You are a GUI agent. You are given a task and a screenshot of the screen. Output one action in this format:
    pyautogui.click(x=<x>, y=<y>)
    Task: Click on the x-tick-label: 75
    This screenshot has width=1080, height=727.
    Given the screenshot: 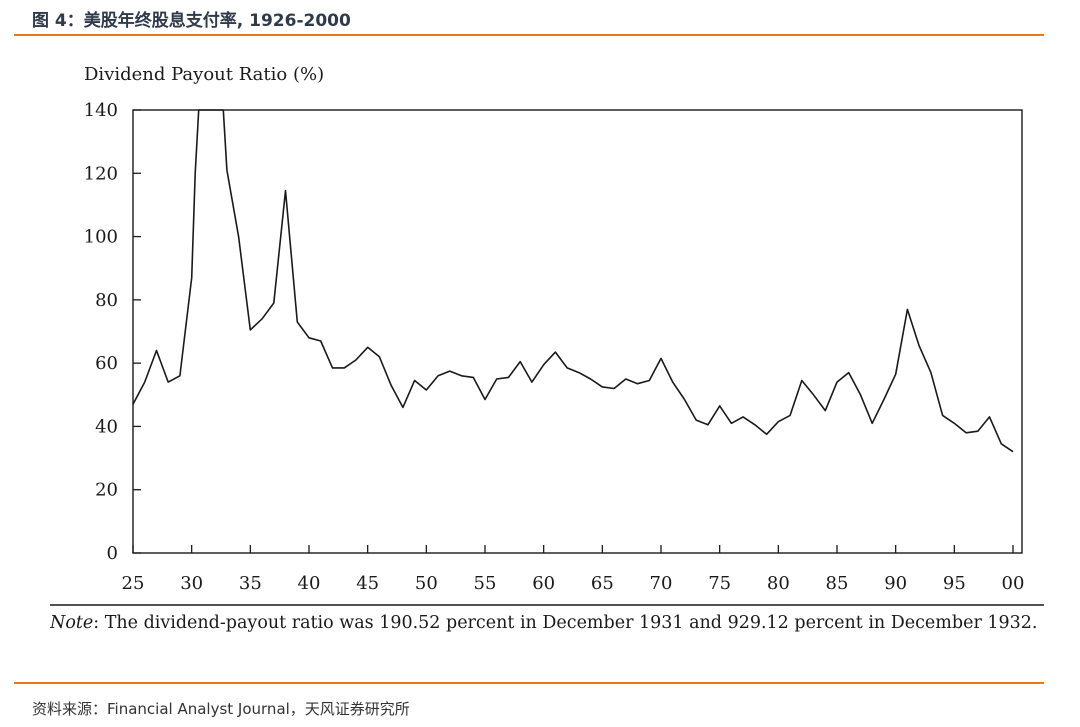 What is the action you would take?
    pyautogui.click(x=719, y=583)
    